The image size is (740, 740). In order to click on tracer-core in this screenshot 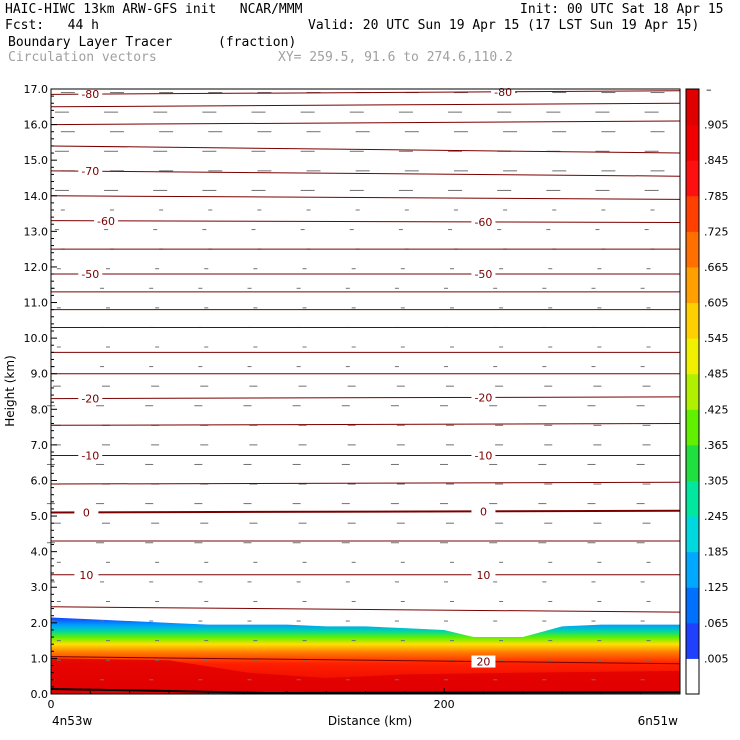, I will do `click(365, 676)`.